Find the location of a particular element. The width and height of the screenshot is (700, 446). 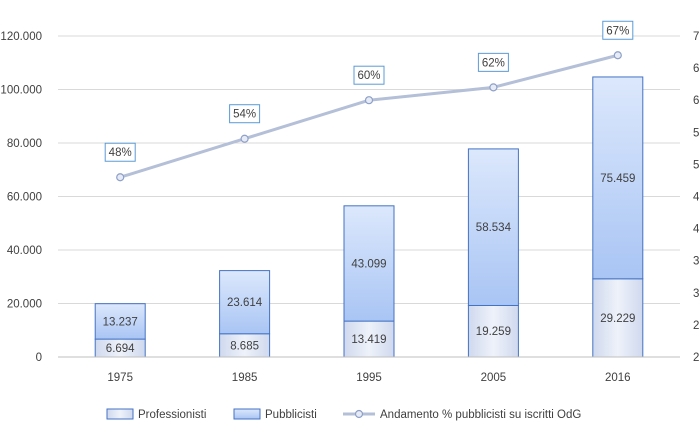

line-data-label: 54% is located at coordinates (244, 115).